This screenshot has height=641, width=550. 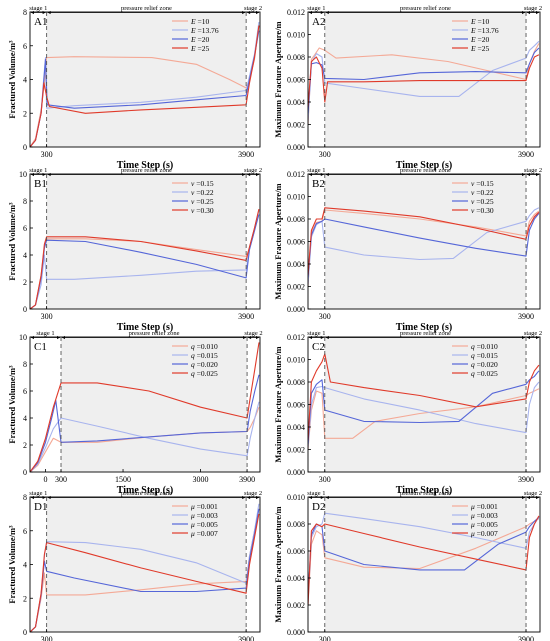 What do you see at coordinates (202, 183) in the screenshot?
I see `legend-entry-1: v =0.15` at bounding box center [202, 183].